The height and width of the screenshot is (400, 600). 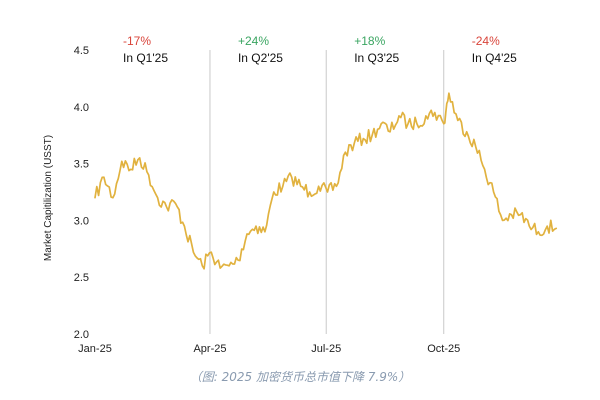 I want to click on quarter-change-4: -24%, so click(x=486, y=41).